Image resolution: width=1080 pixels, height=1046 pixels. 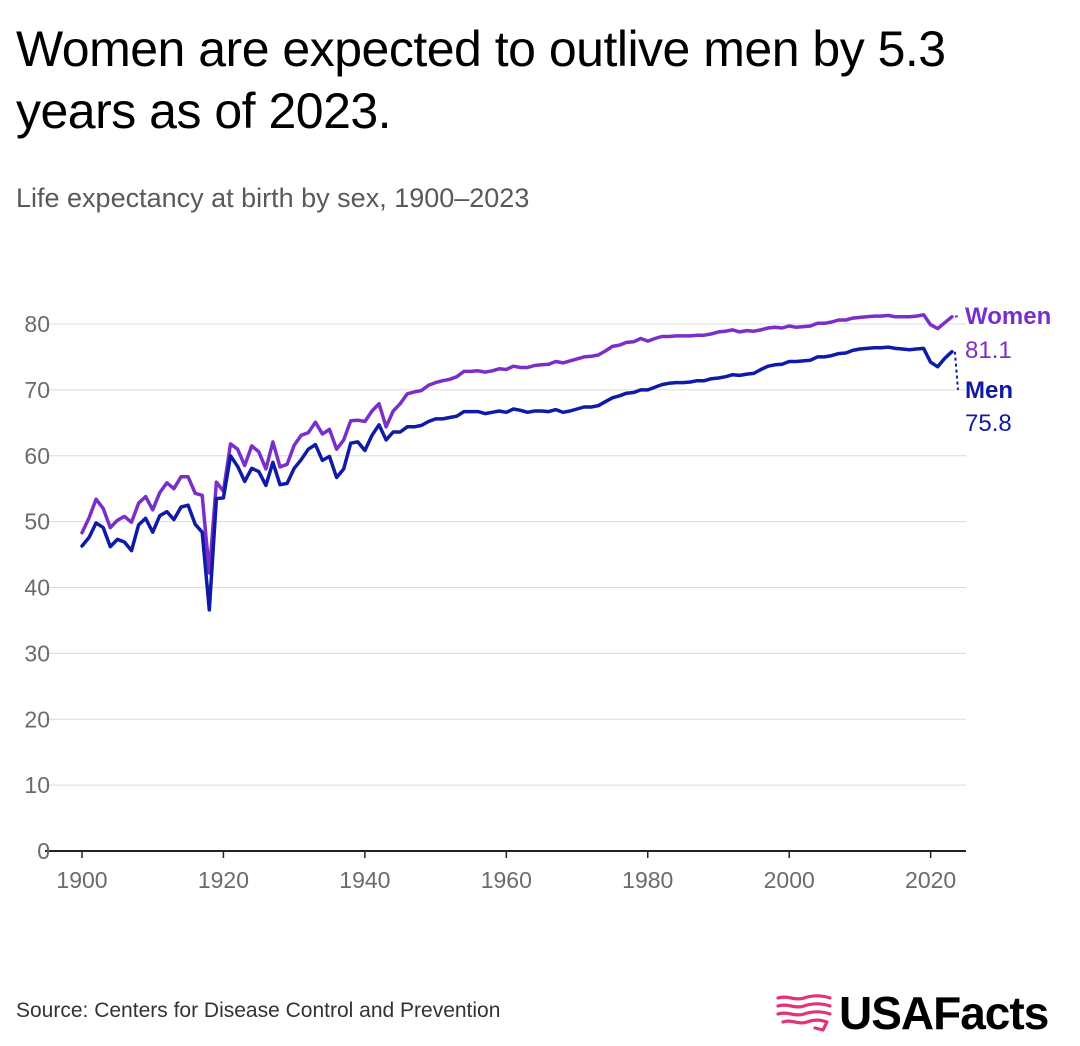 What do you see at coordinates (81, 880) in the screenshot?
I see `x-tick-label-1900: 1900` at bounding box center [81, 880].